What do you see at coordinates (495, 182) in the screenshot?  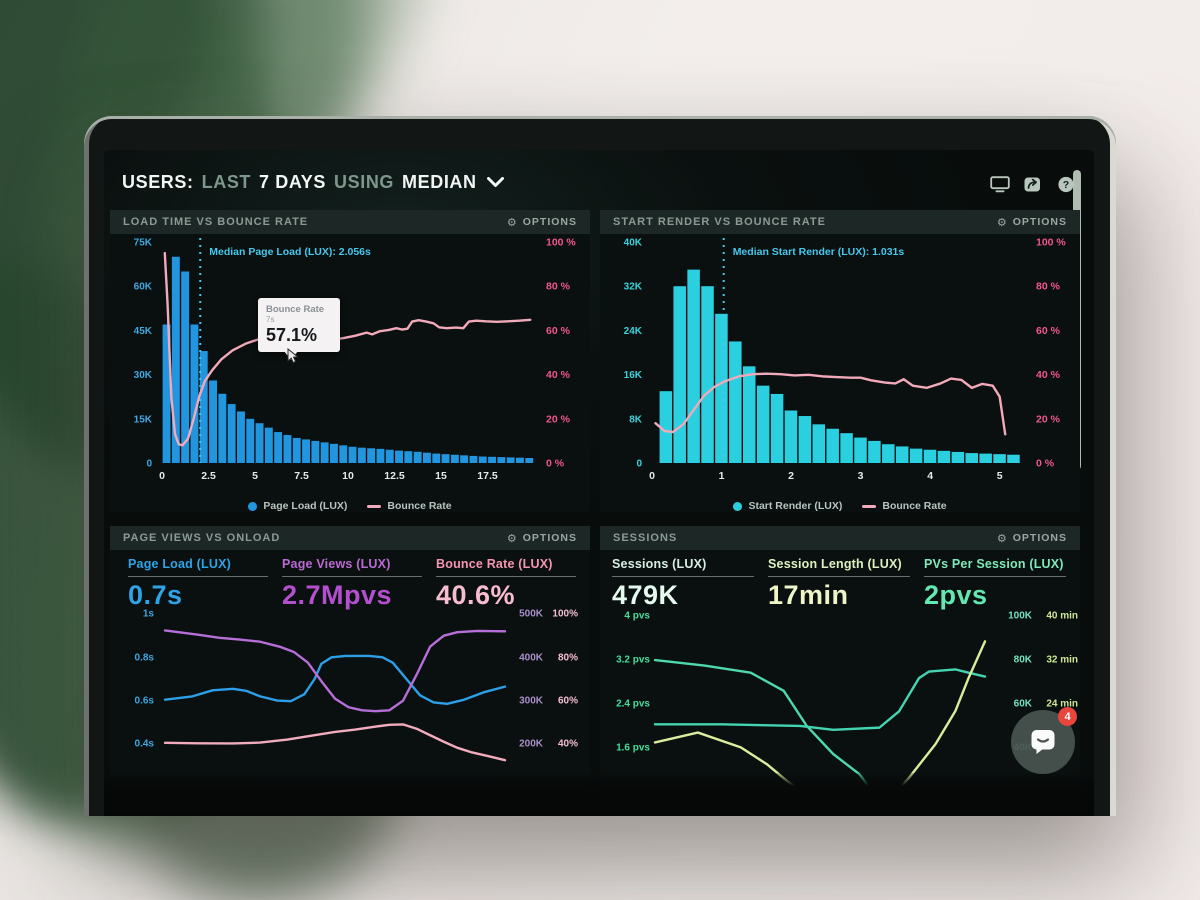 I see `chevron-down-icon` at bounding box center [495, 182].